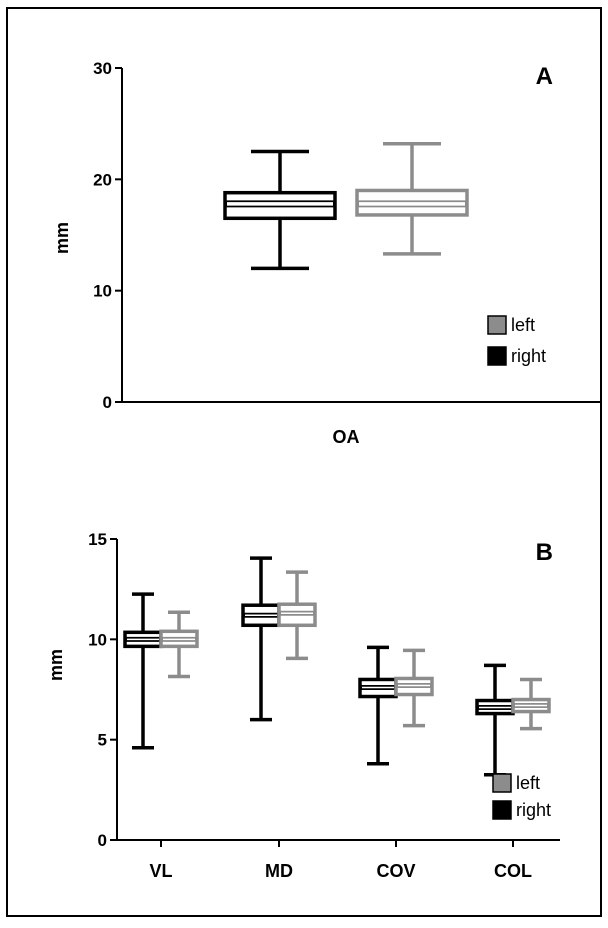 The height and width of the screenshot is (928, 608). What do you see at coordinates (395, 871) in the screenshot?
I see `x-tick-label: COV` at bounding box center [395, 871].